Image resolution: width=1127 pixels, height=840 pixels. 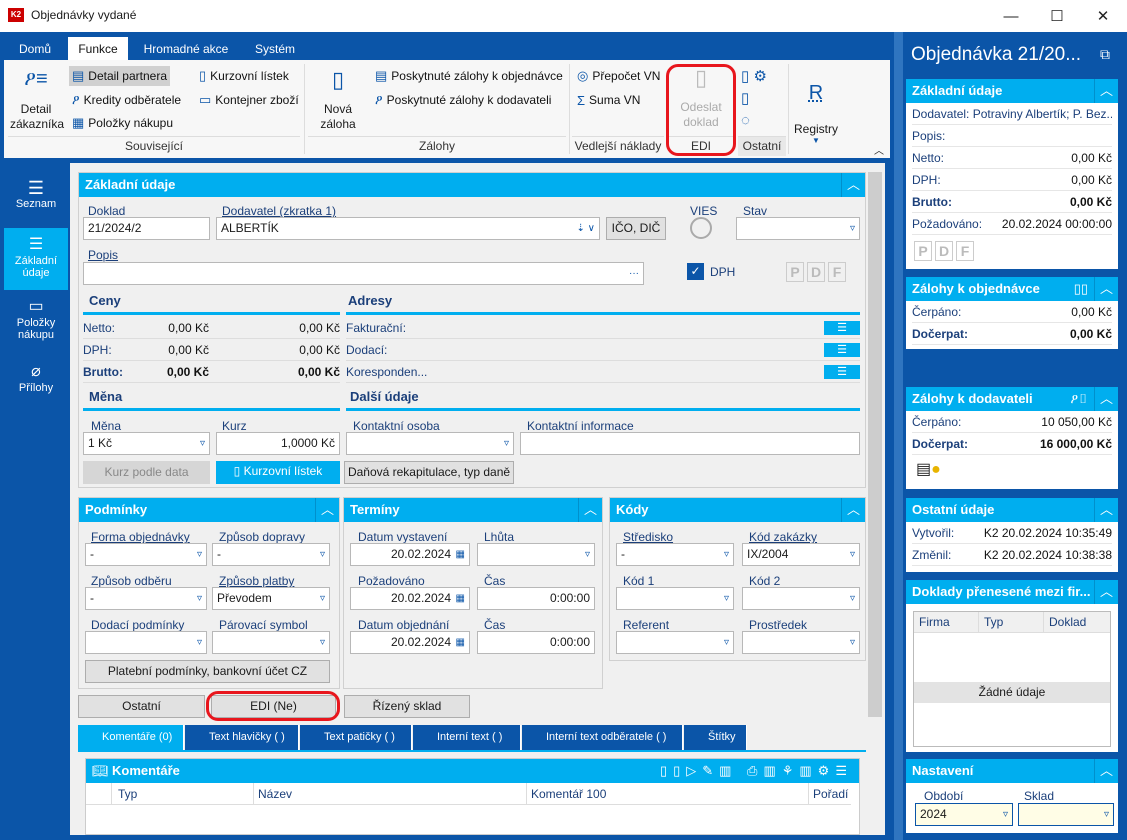 I want to click on tab-stitky: Štítky, so click(x=715, y=737).